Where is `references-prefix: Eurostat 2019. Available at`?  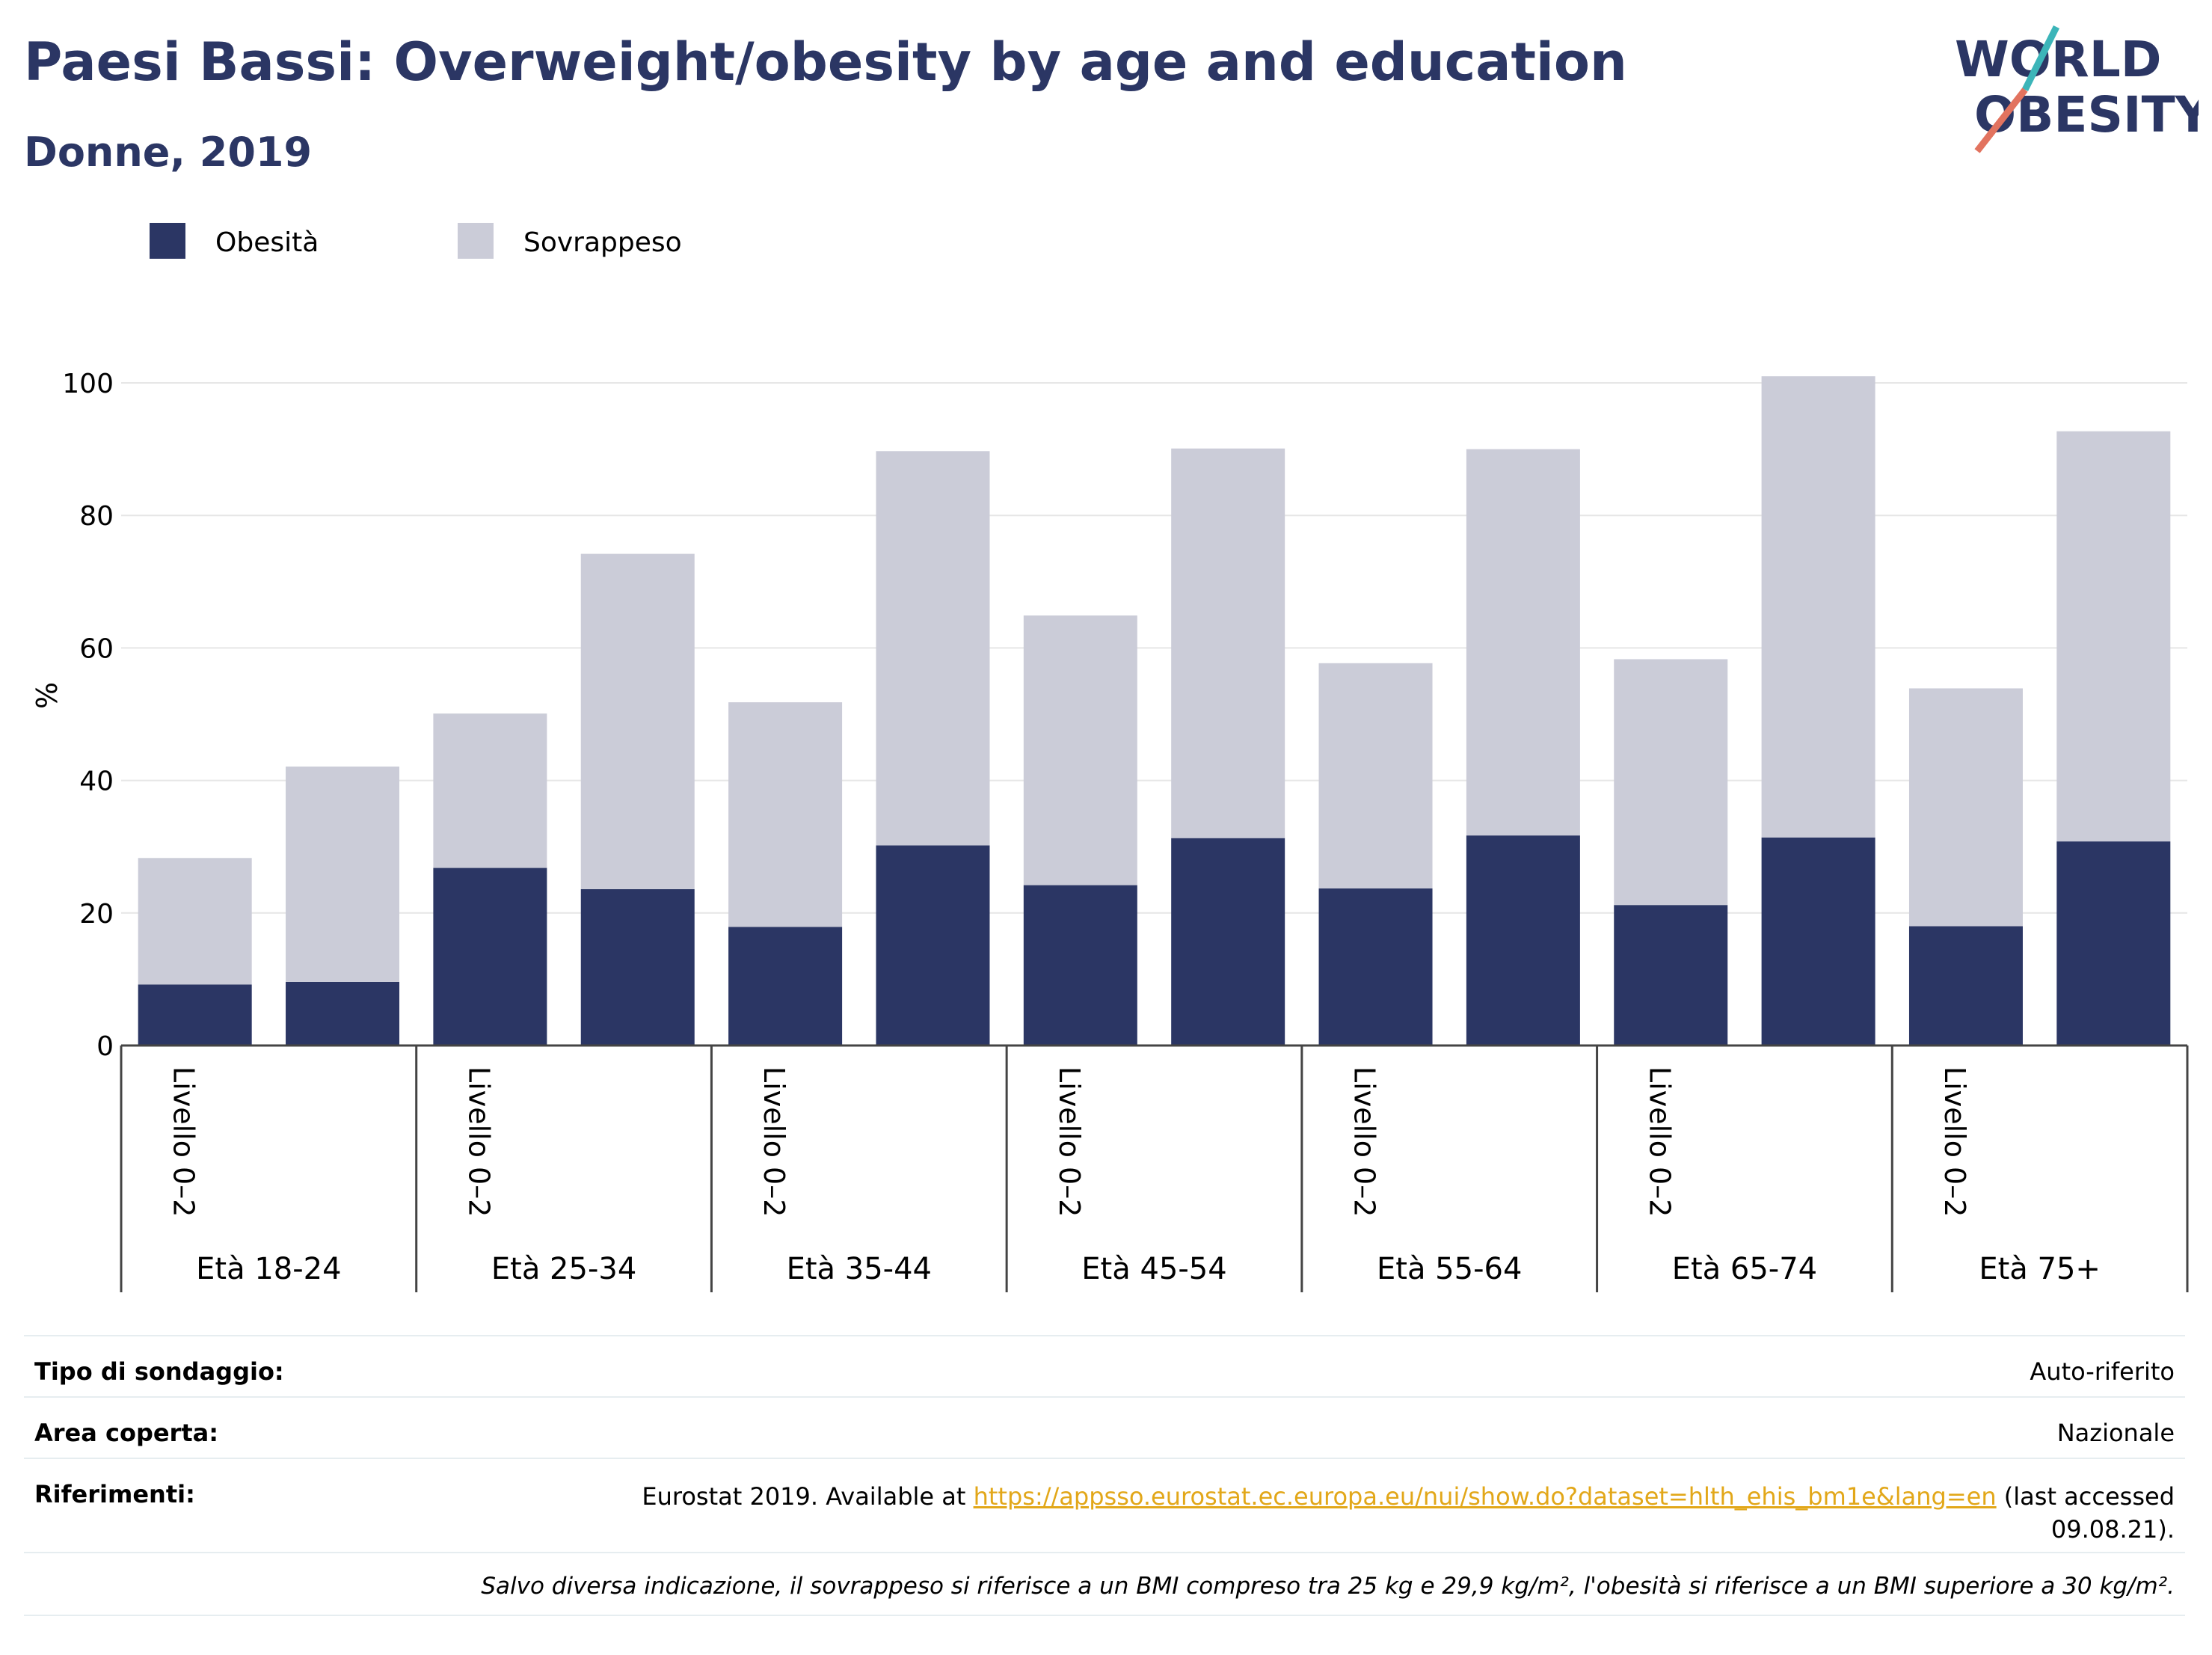 references-prefix: Eurostat 2019. Available at is located at coordinates (808, 1496).